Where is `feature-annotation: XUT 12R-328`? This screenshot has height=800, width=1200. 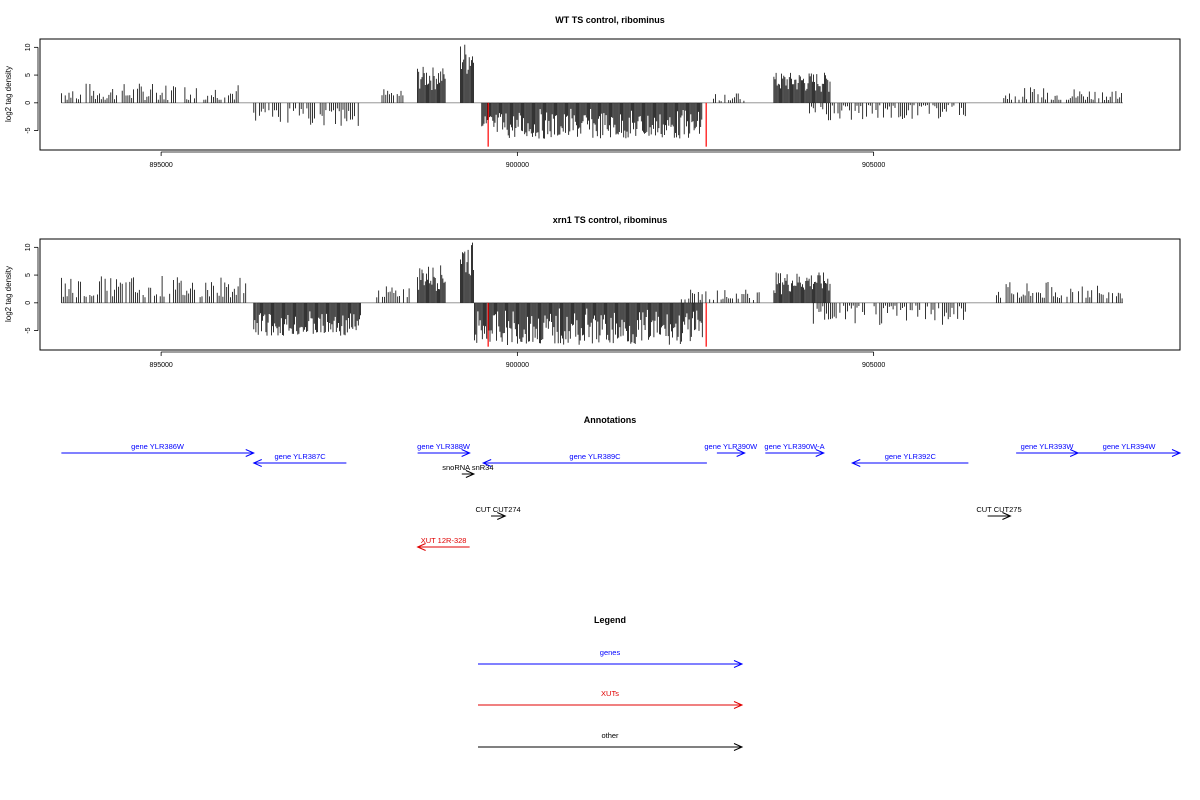
feature-annotation: XUT 12R-328 is located at coordinates (443, 543).